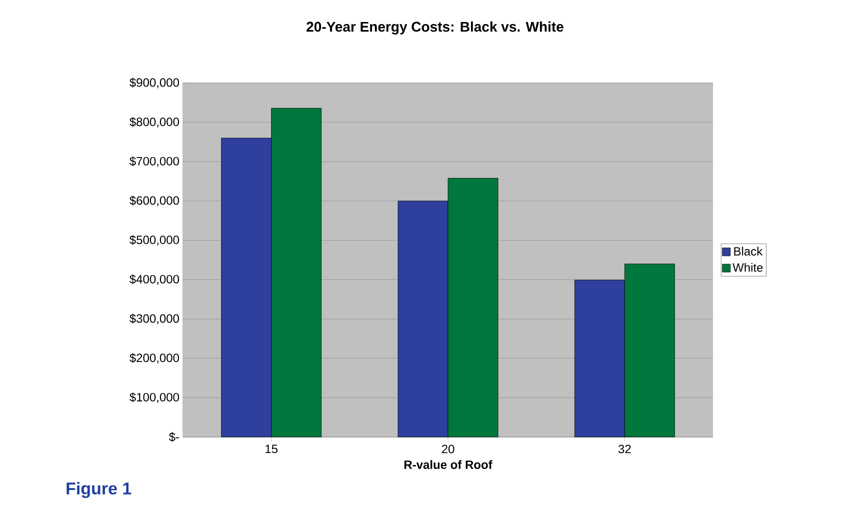 The width and height of the screenshot is (861, 518). What do you see at coordinates (272, 449) in the screenshot?
I see `x-tick-label: 15` at bounding box center [272, 449].